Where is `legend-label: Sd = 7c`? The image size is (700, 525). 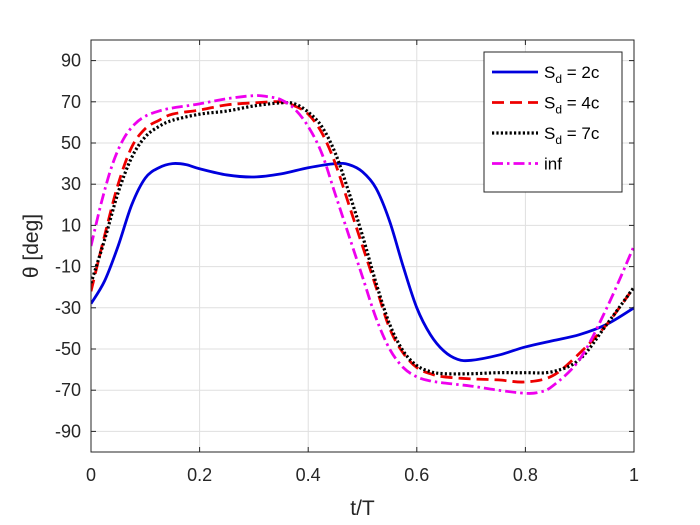
legend-label: Sd = 7c is located at coordinates (572, 135).